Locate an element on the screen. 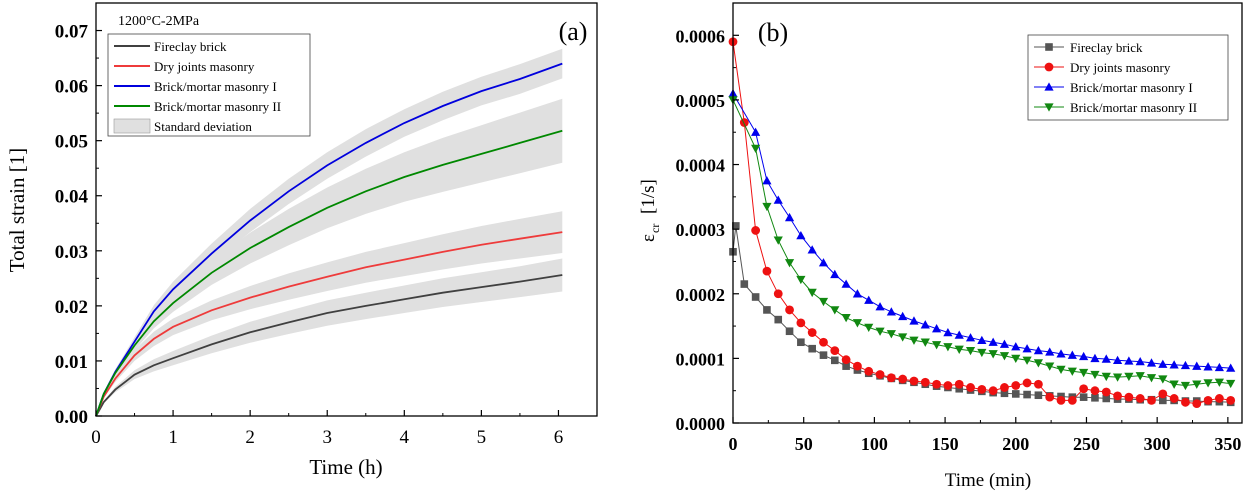 This screenshot has height=495, width=1256. a-y-tick-label: 0.04 is located at coordinates (72, 197).